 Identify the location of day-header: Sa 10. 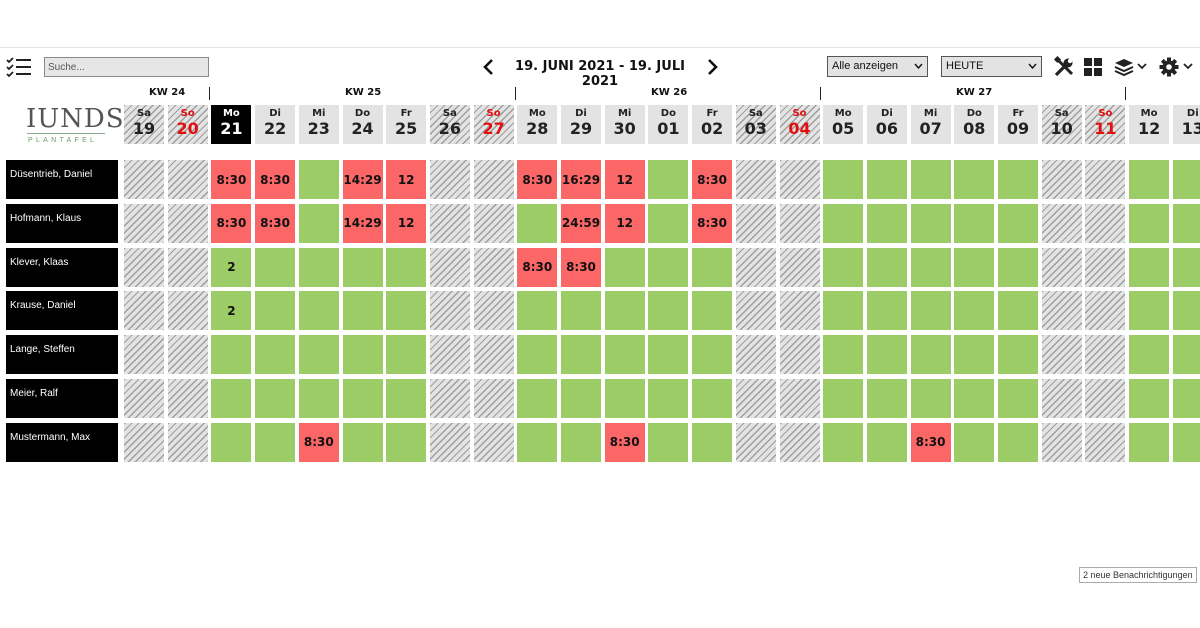
(1061, 124).